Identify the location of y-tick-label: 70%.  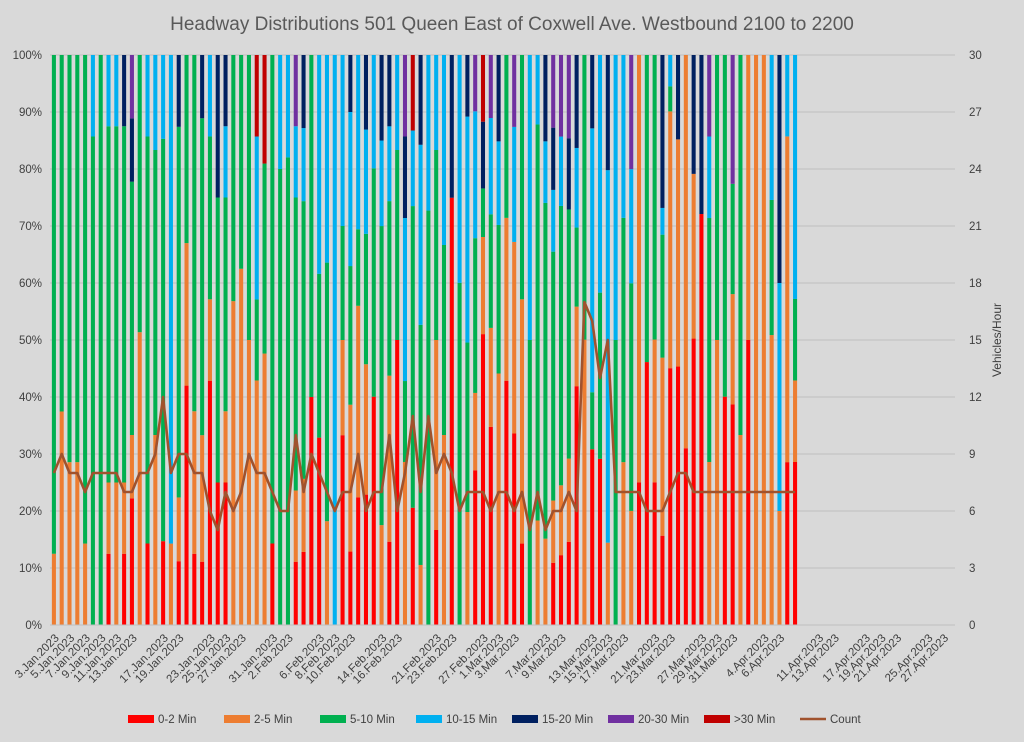
(30, 227).